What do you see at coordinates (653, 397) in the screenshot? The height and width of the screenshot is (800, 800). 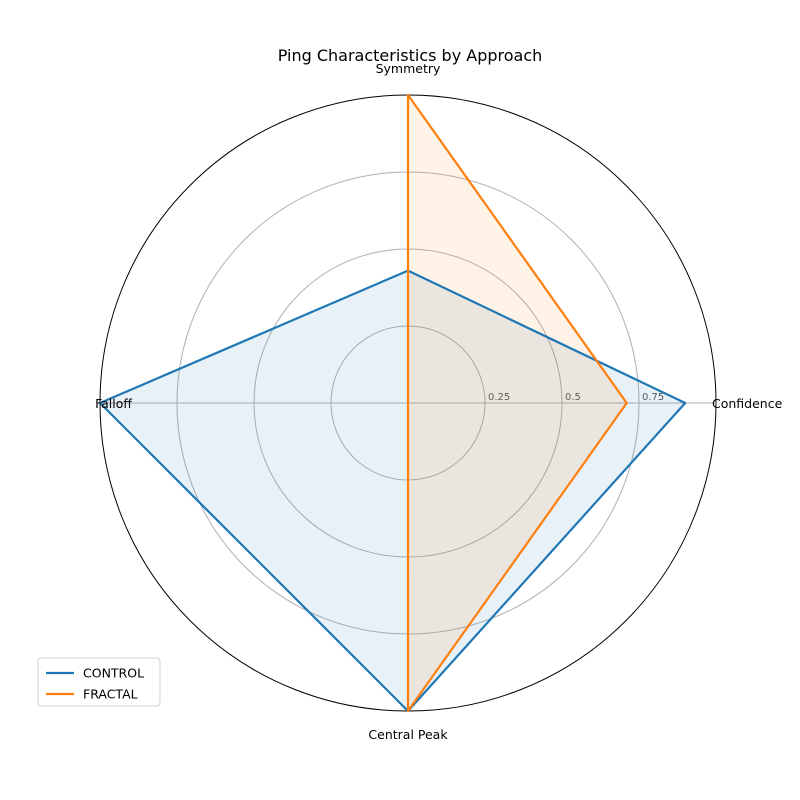 I see `r-tick-label: 0.75` at bounding box center [653, 397].